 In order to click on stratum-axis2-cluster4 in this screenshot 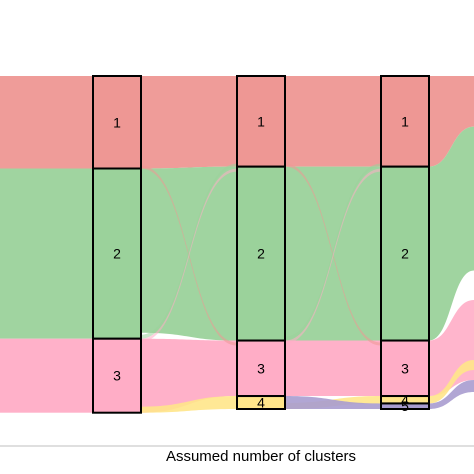, I will do `click(261, 402)`.